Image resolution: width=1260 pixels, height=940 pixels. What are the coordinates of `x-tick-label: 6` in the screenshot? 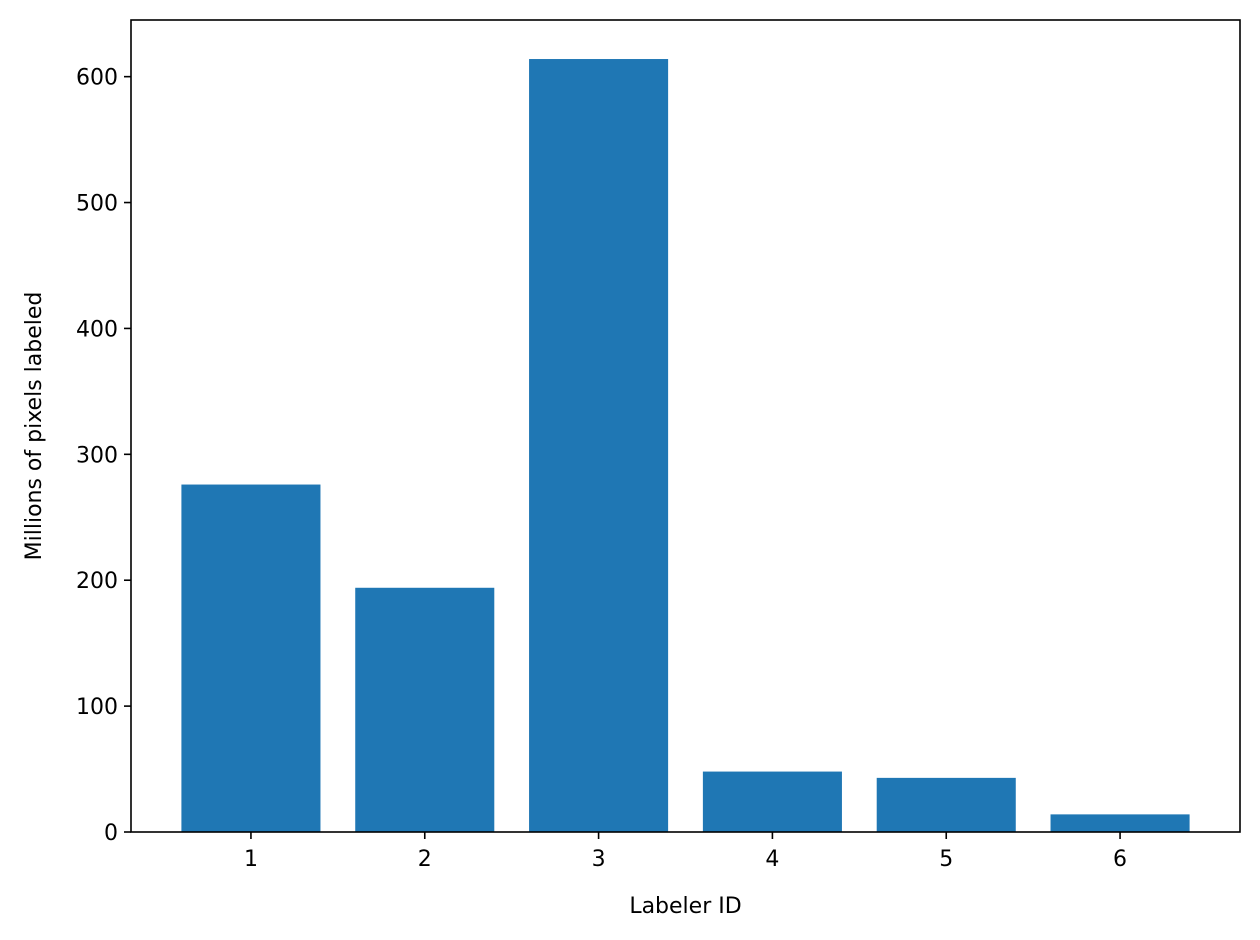 It's located at (1120, 859).